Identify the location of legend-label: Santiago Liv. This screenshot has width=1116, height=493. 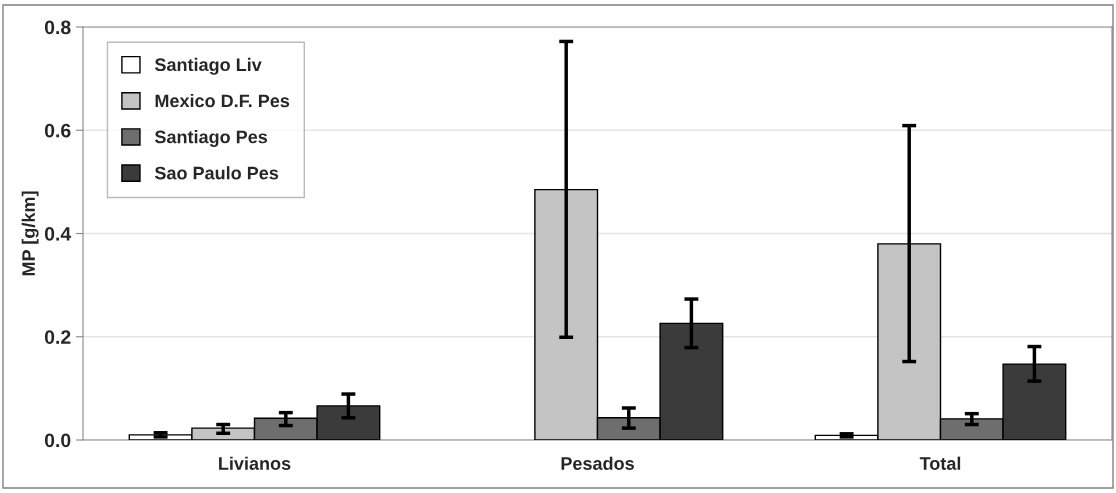
(208, 66).